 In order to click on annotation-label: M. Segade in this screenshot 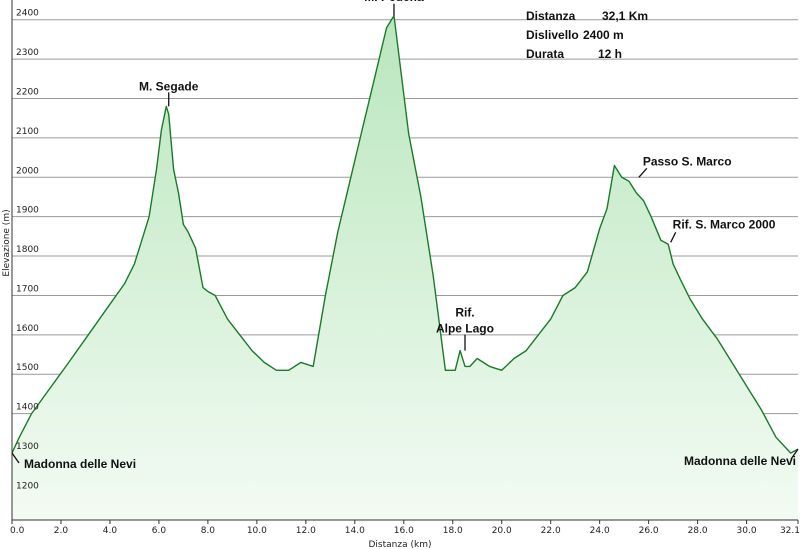, I will do `click(169, 86)`.